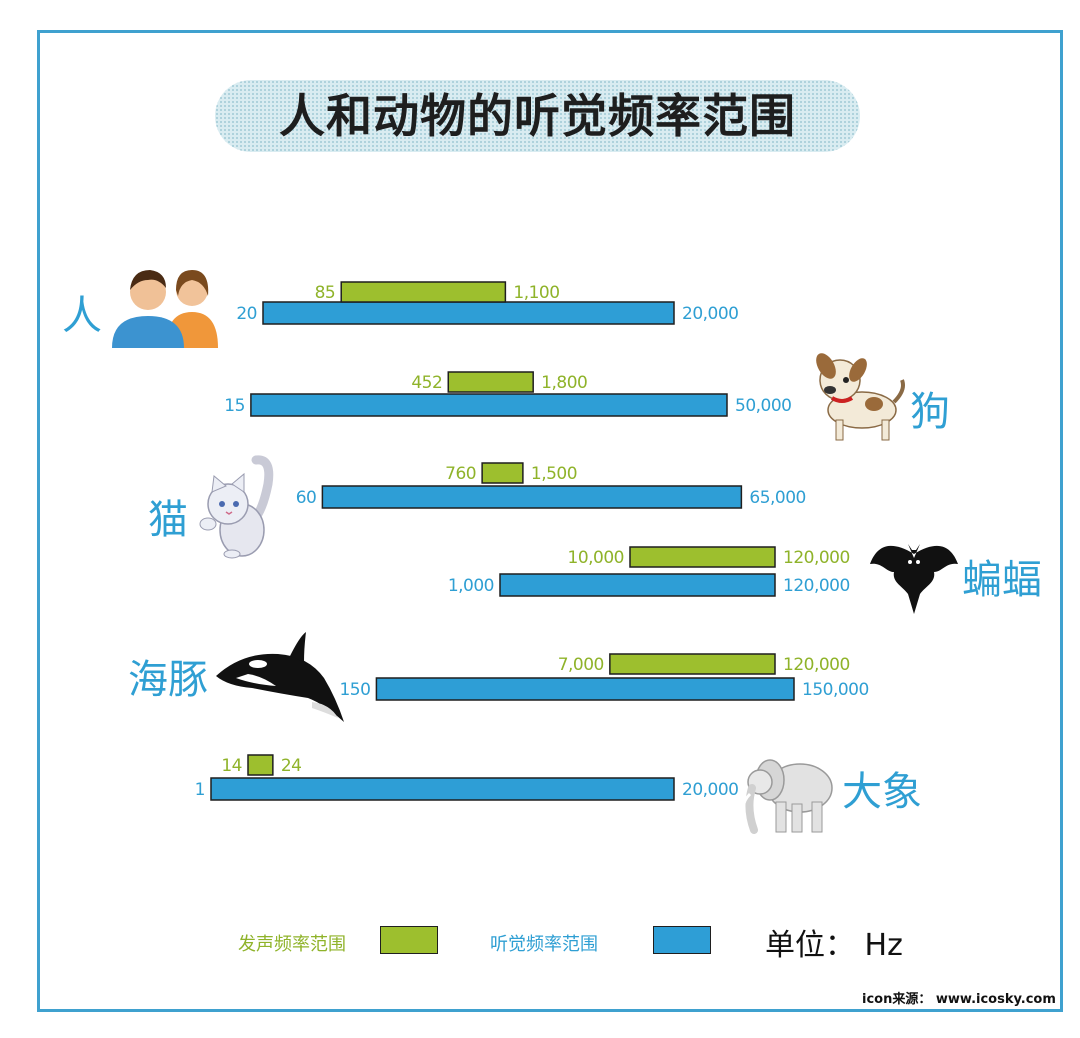 The height and width of the screenshot is (1038, 1080). I want to click on hearing-bar-bat, so click(637, 585).